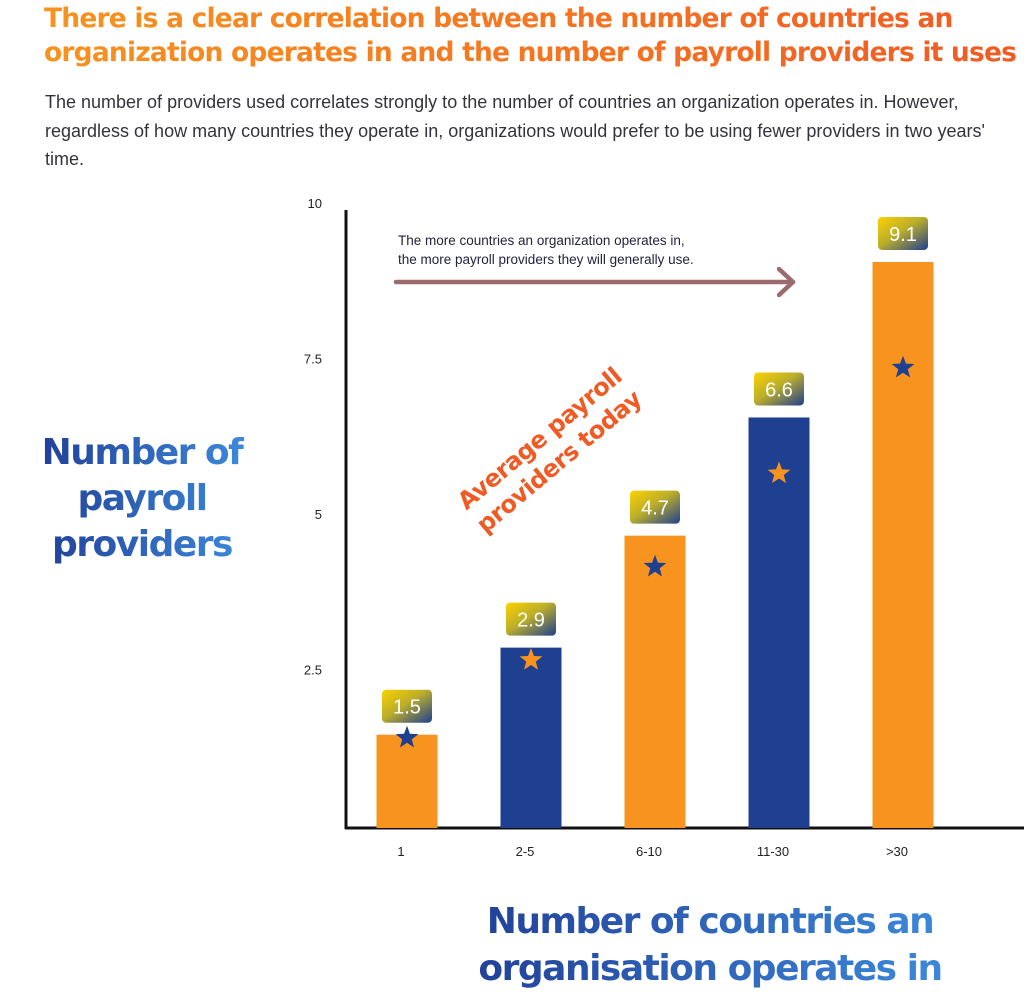 The height and width of the screenshot is (999, 1024). What do you see at coordinates (313, 437) in the screenshot?
I see `y-tick-labels: 2.5 5 7.5 10` at bounding box center [313, 437].